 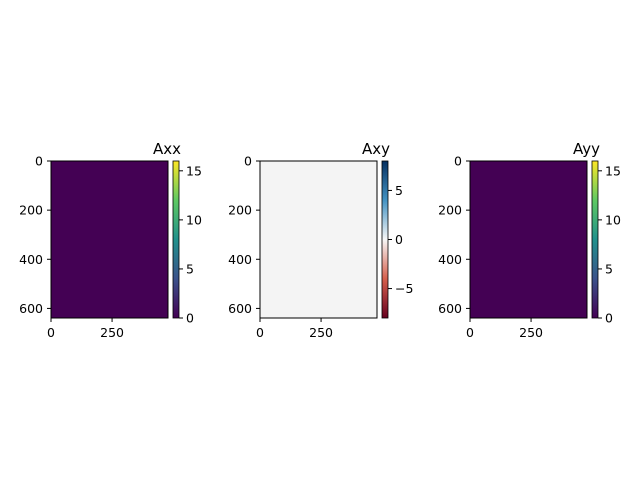 I want to click on panel-ayy: Ayy 0 200 400 600 0 250 0 5 10 15, so click(x=529, y=240).